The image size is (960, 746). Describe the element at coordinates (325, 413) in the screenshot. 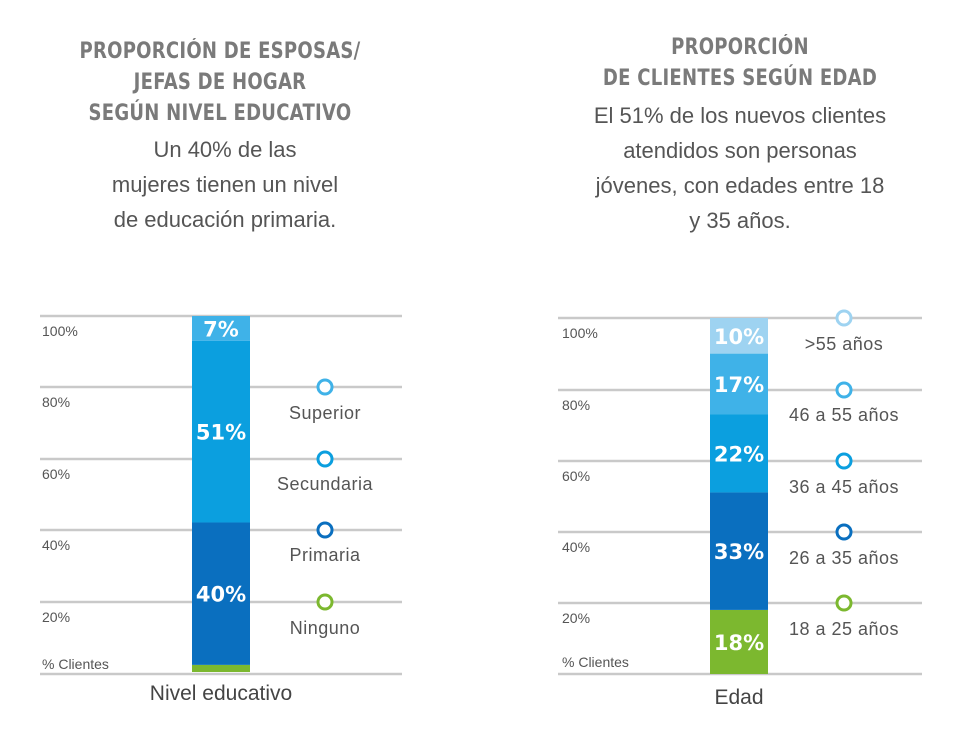

I see `legend-label: Superior` at that location.